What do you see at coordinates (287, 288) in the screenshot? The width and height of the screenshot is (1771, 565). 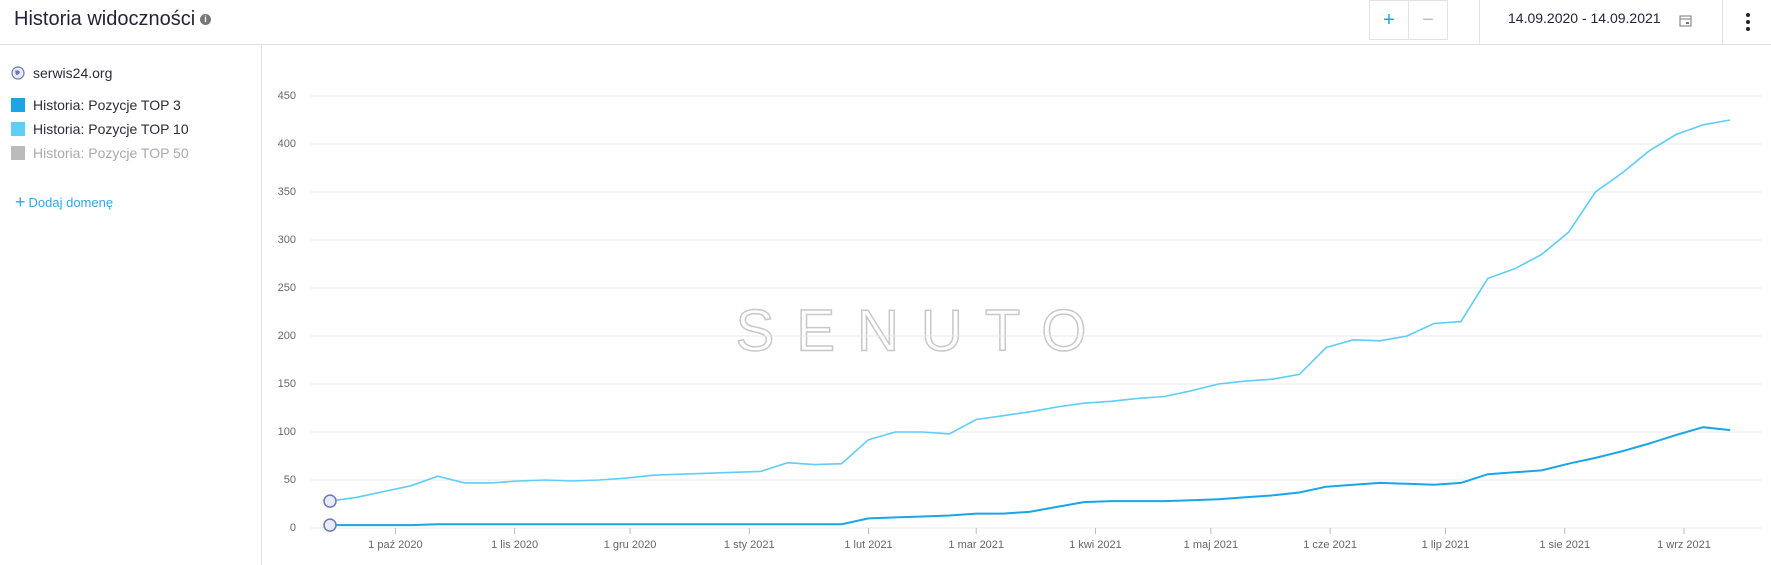 I see `y-tick-label: 250` at bounding box center [287, 288].